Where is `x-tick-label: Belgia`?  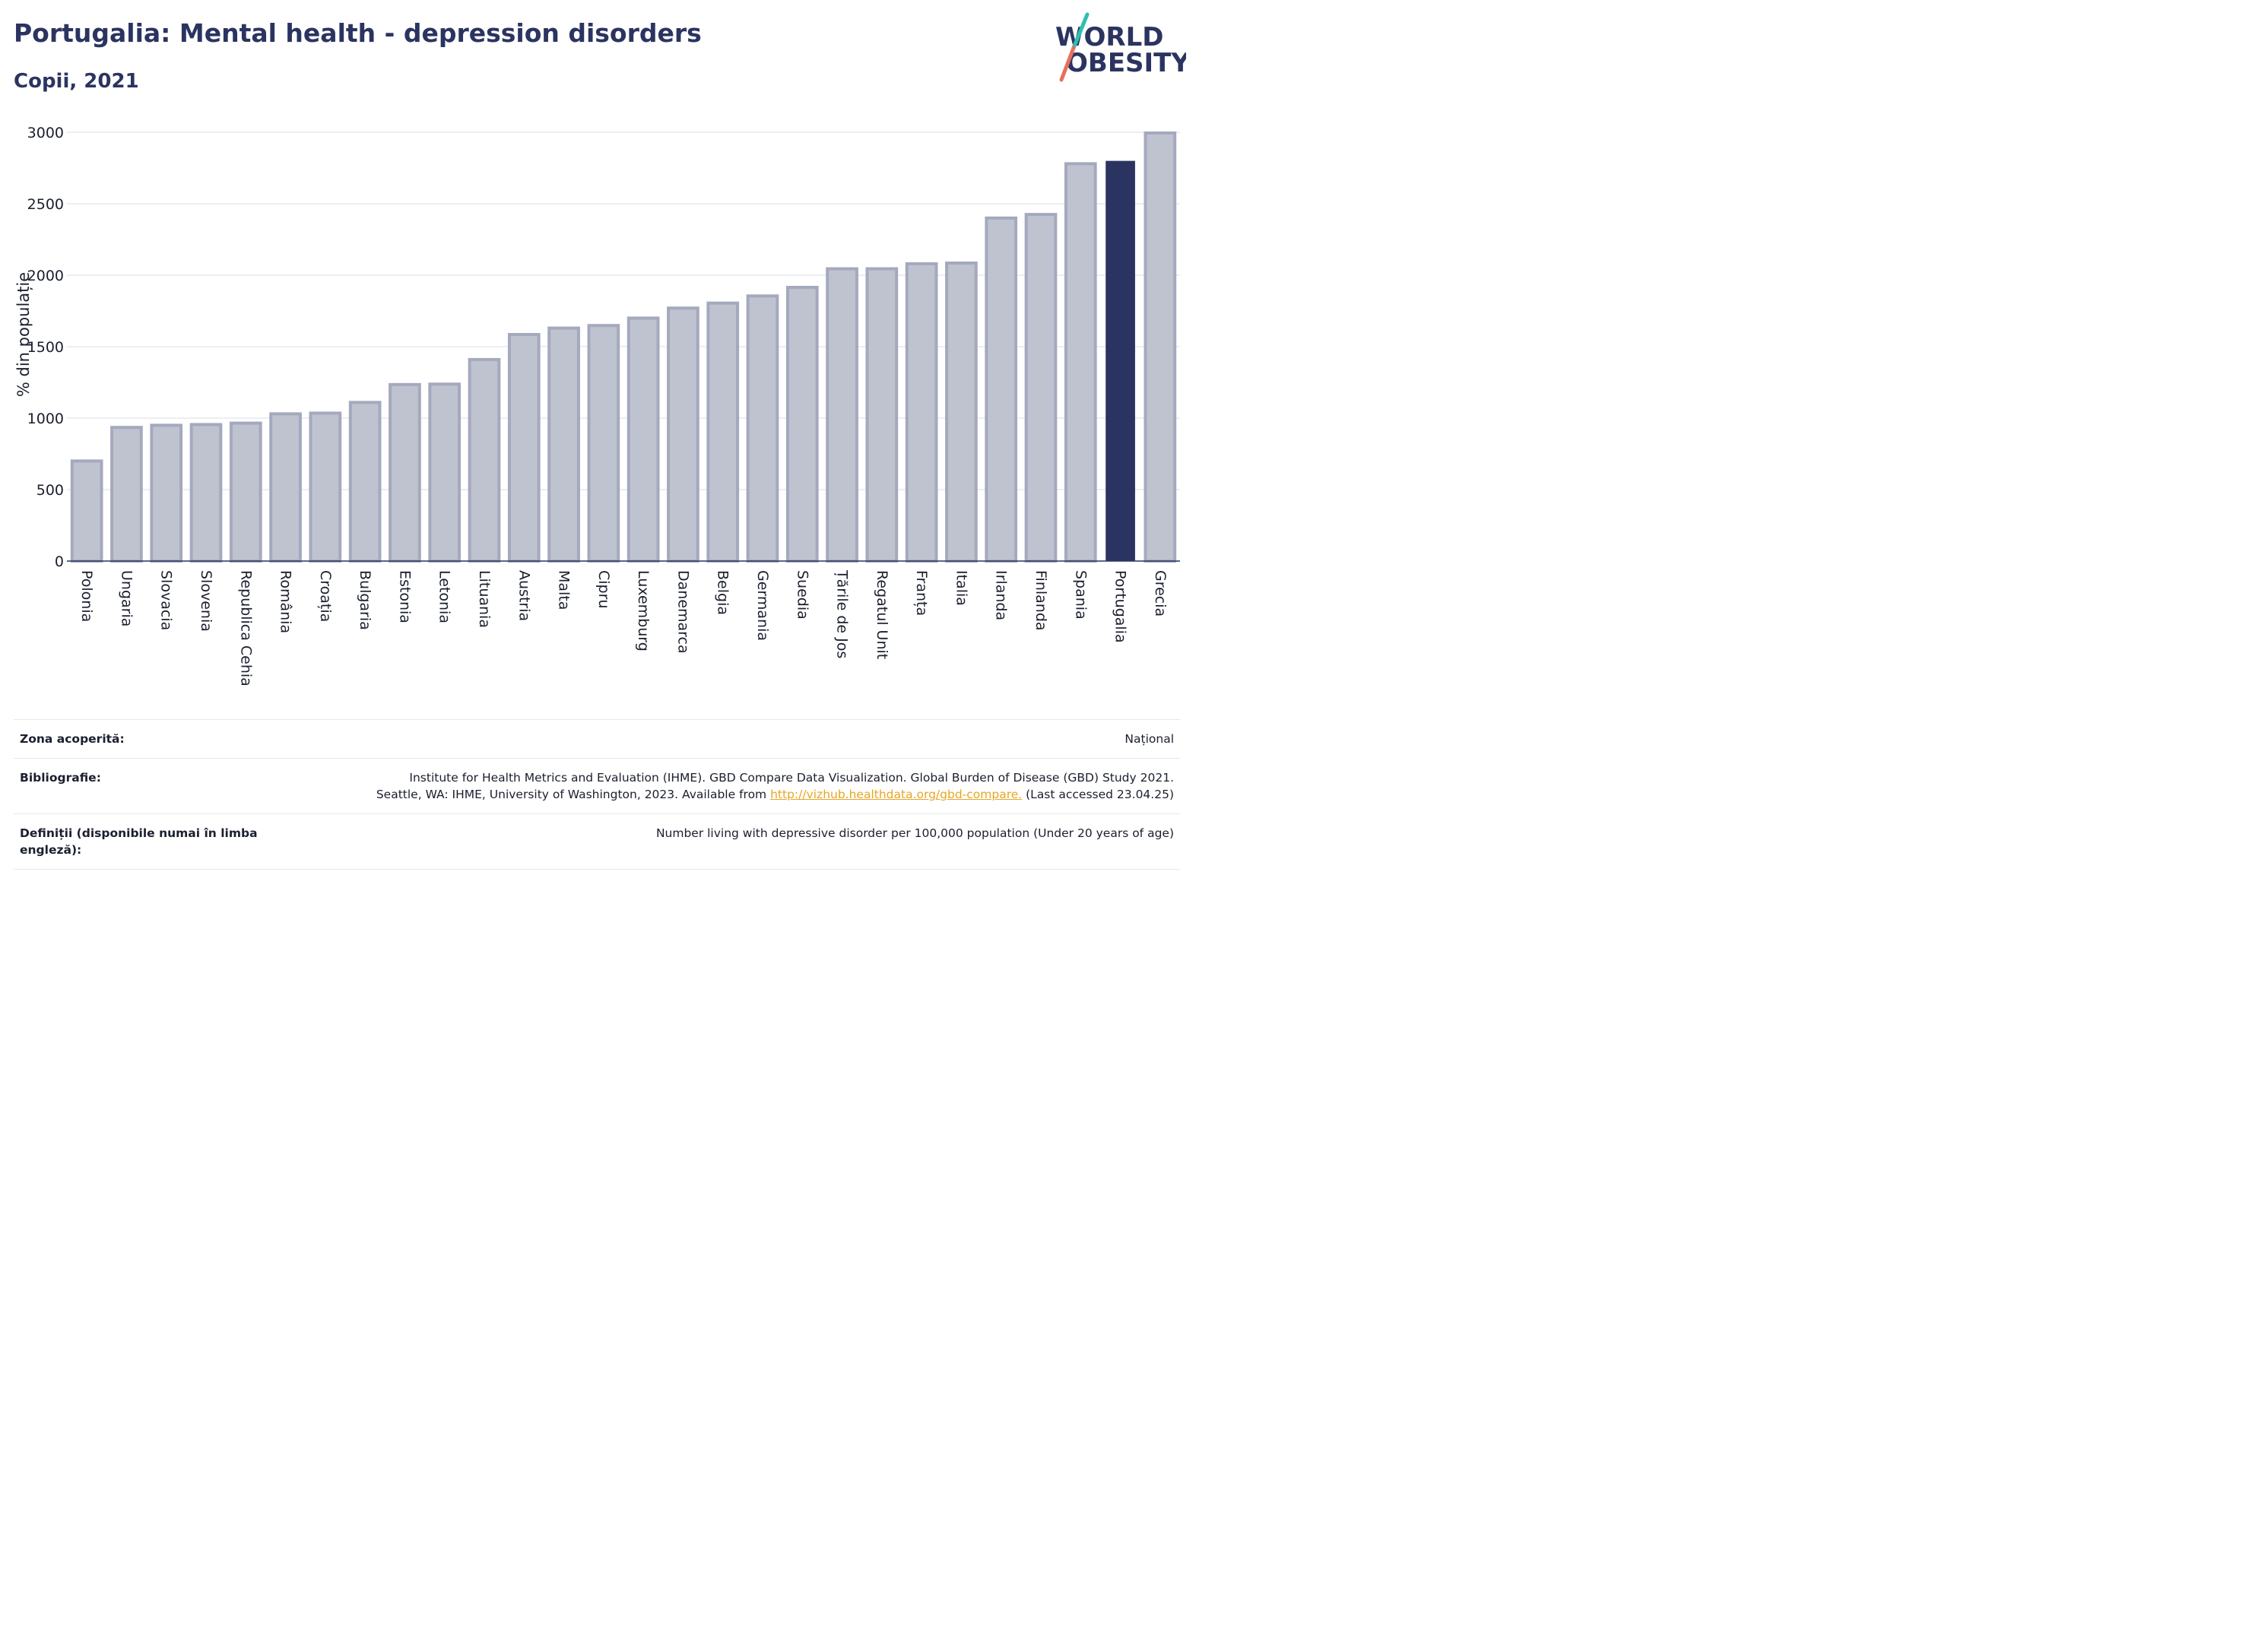 x-tick-label: Belgia is located at coordinates (723, 592).